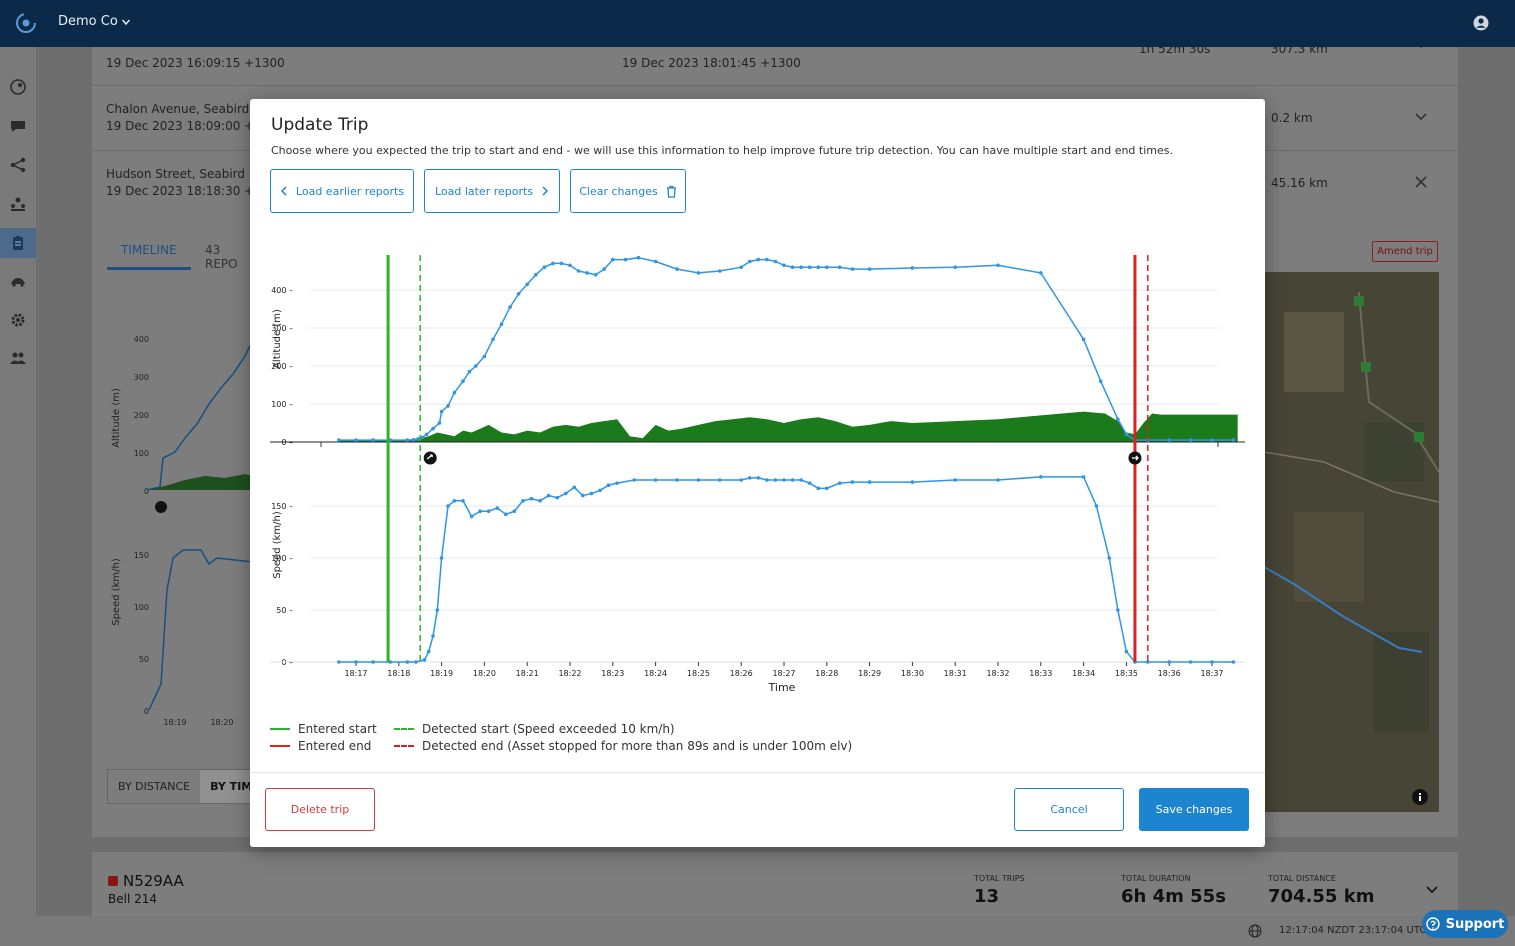  Describe the element at coordinates (1083, 673) in the screenshot. I see `tick-label: 18:34` at that location.